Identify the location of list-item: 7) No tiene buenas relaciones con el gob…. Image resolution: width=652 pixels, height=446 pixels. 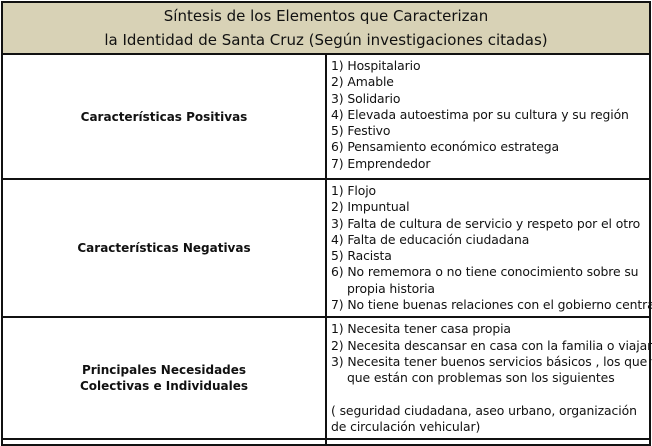
(491, 305).